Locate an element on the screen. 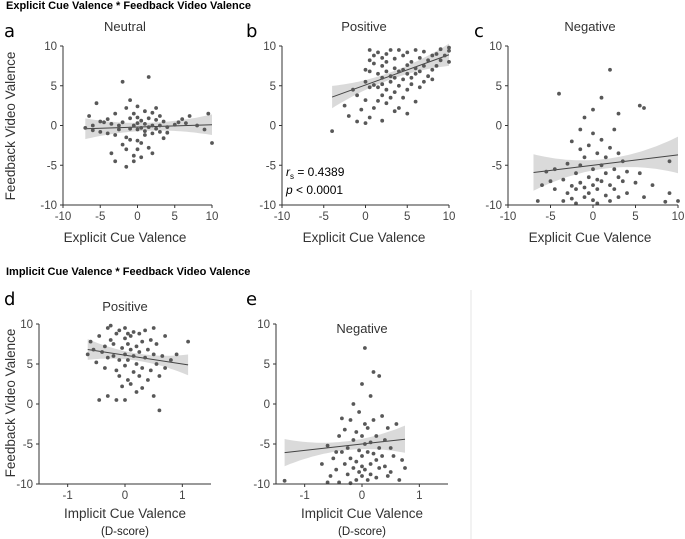 The width and height of the screenshot is (685, 539). x-tick-label: -10 is located at coordinates (282, 217).